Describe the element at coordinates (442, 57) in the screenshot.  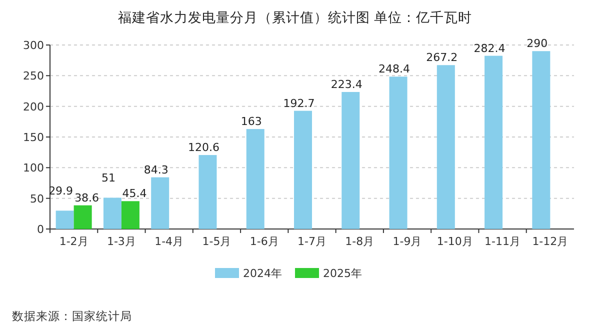
I see `data-label: 267.2` at that location.